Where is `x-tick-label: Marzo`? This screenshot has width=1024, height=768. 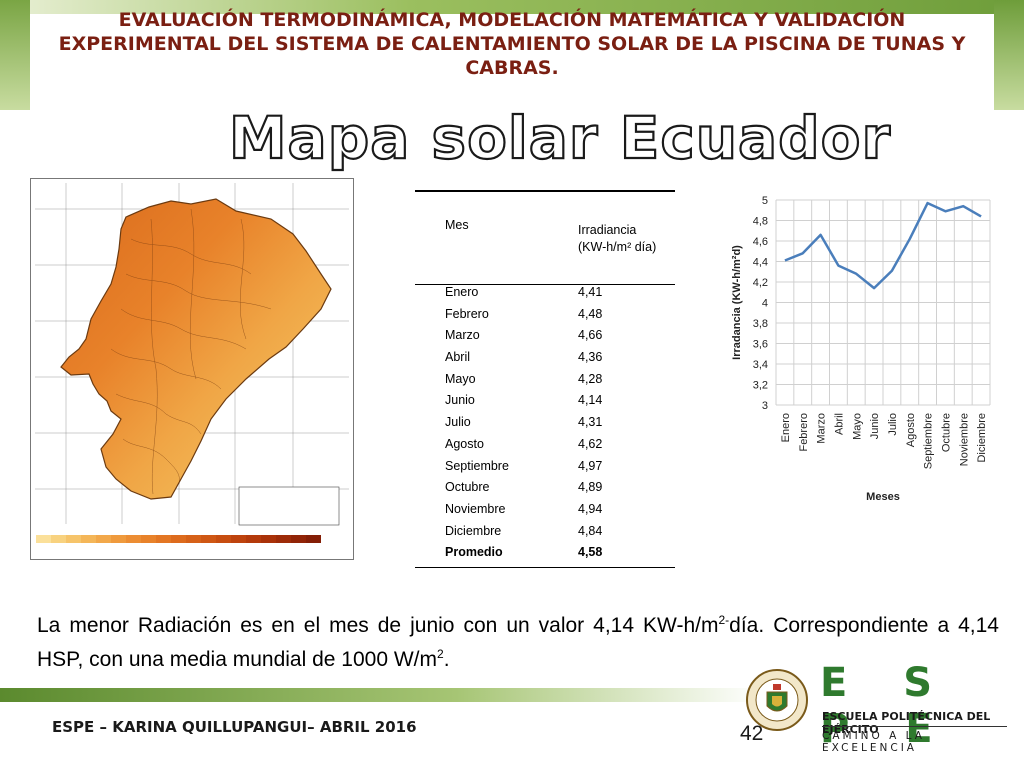 x-tick-label: Marzo is located at coordinates (822, 428).